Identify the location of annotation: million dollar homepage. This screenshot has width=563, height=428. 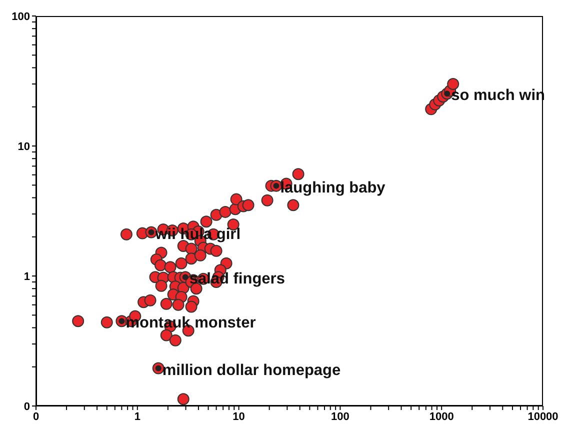
(252, 370).